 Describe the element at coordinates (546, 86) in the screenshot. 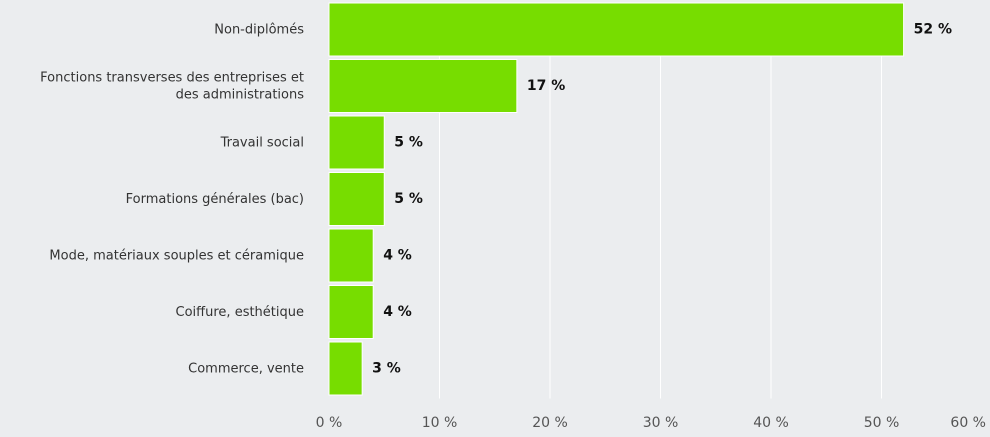

I see `value-label-1: 17 %` at that location.